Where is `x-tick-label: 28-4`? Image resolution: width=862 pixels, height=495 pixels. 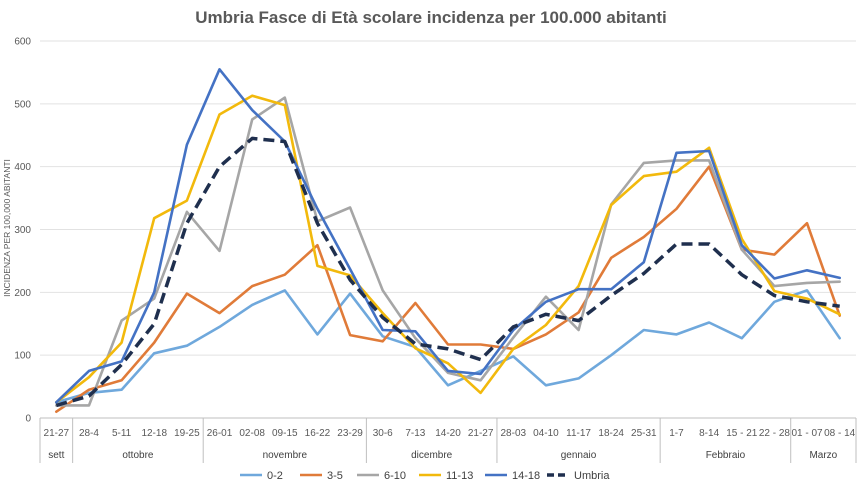
x-tick-label: 28-4 is located at coordinates (89, 433).